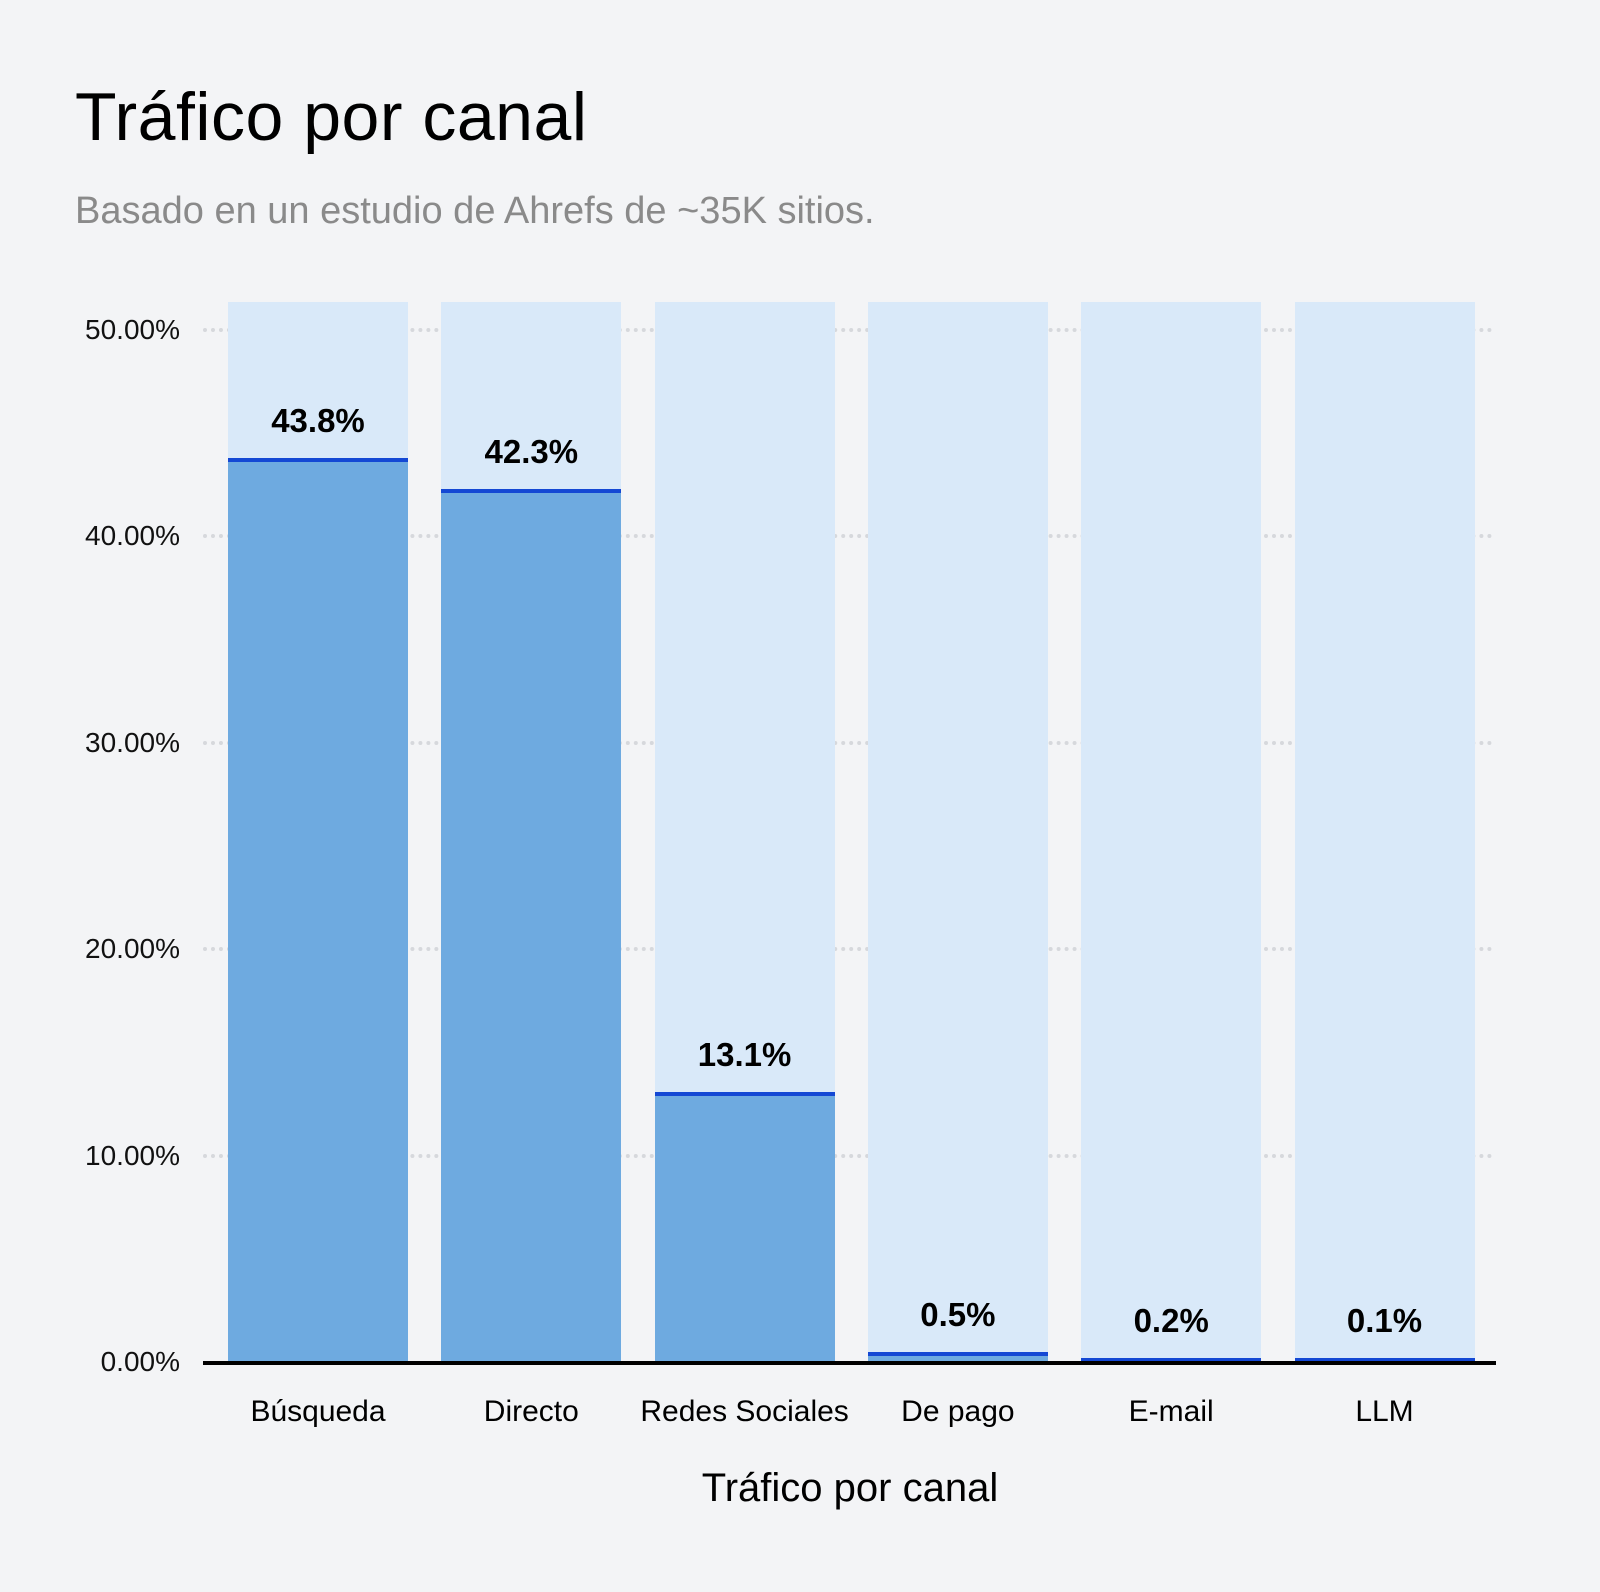 The width and height of the screenshot is (1600, 1592). Describe the element at coordinates (744, 1054) in the screenshot. I see `bar-value-label: 13.1%` at that location.